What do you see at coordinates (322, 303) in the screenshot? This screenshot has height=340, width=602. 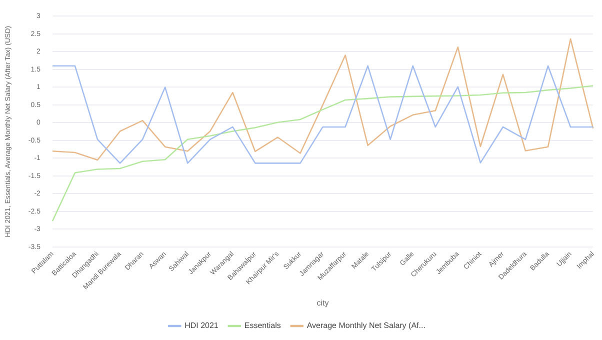 I see `x-axis-title: city` at bounding box center [322, 303].